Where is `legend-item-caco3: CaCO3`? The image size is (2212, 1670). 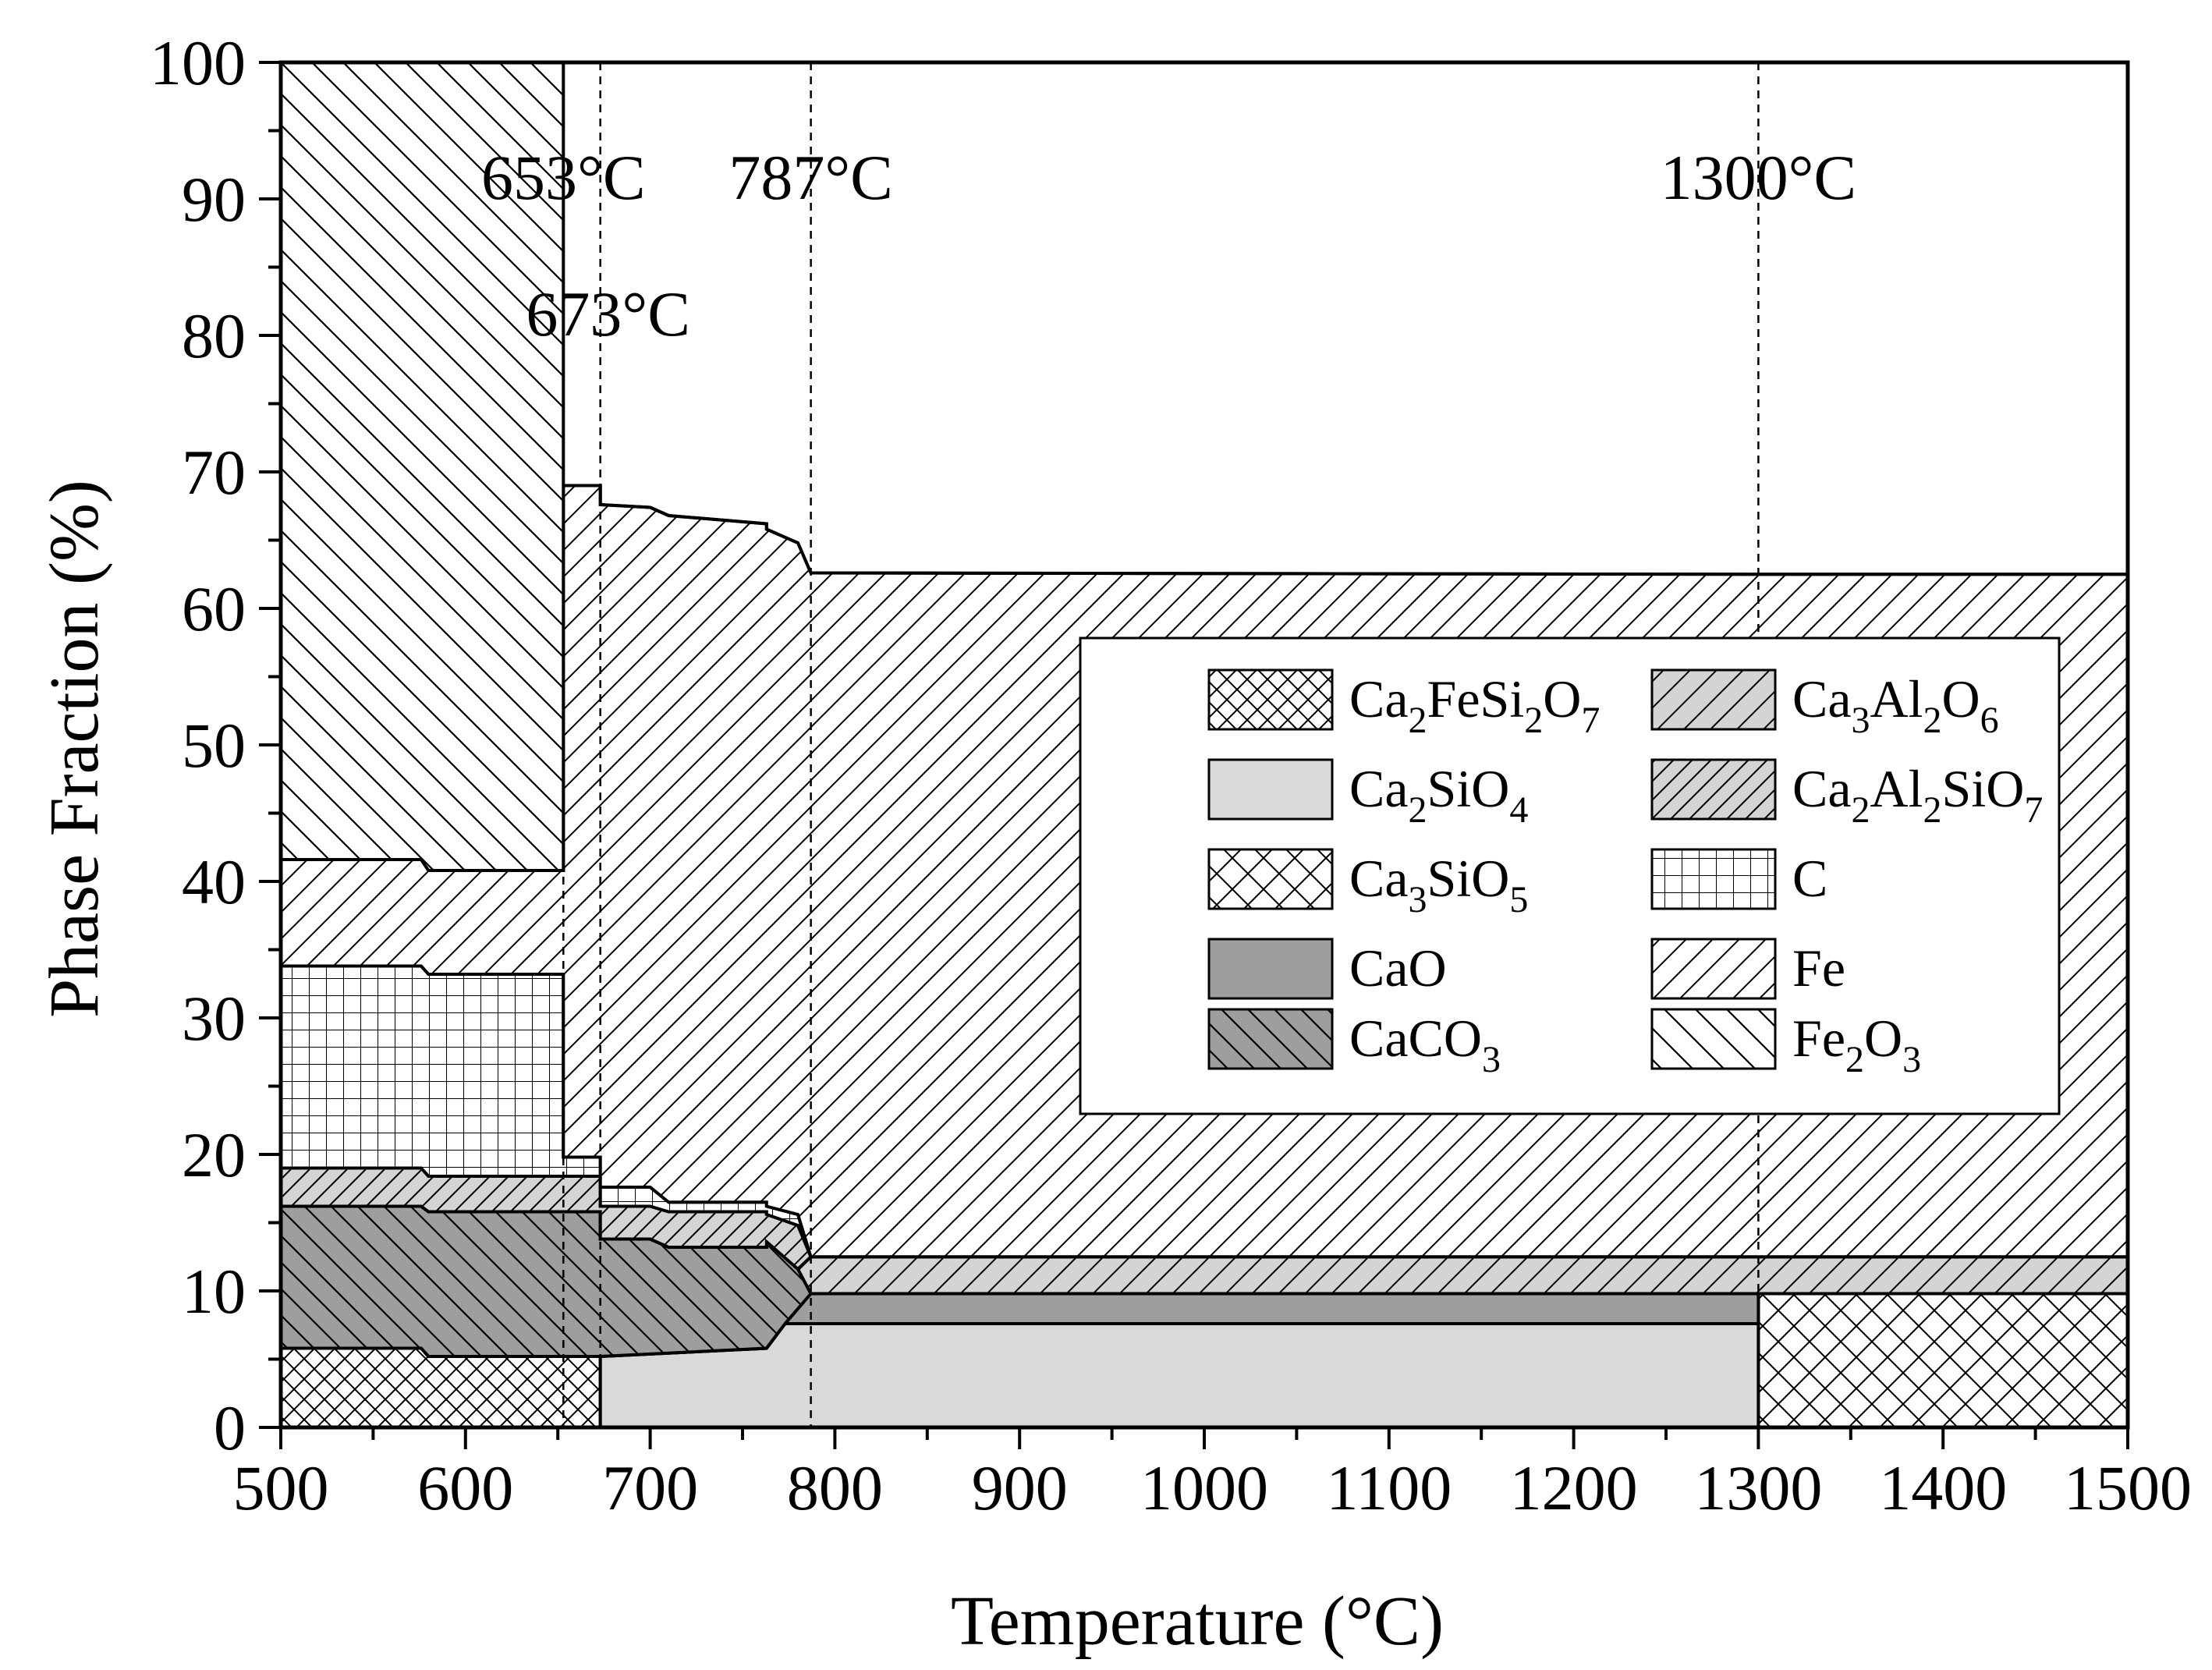 legend-item-caco3: CaCO3 is located at coordinates (1354, 1044).